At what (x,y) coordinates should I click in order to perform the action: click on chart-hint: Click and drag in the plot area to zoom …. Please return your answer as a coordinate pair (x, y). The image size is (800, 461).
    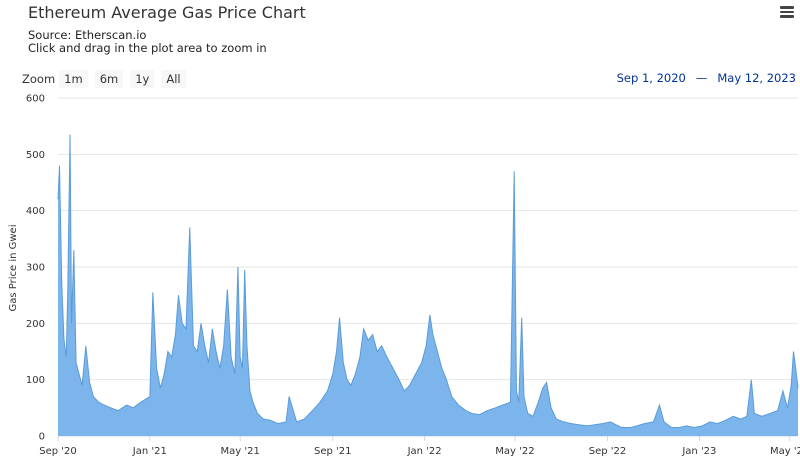
    Looking at the image, I should click on (147, 48).